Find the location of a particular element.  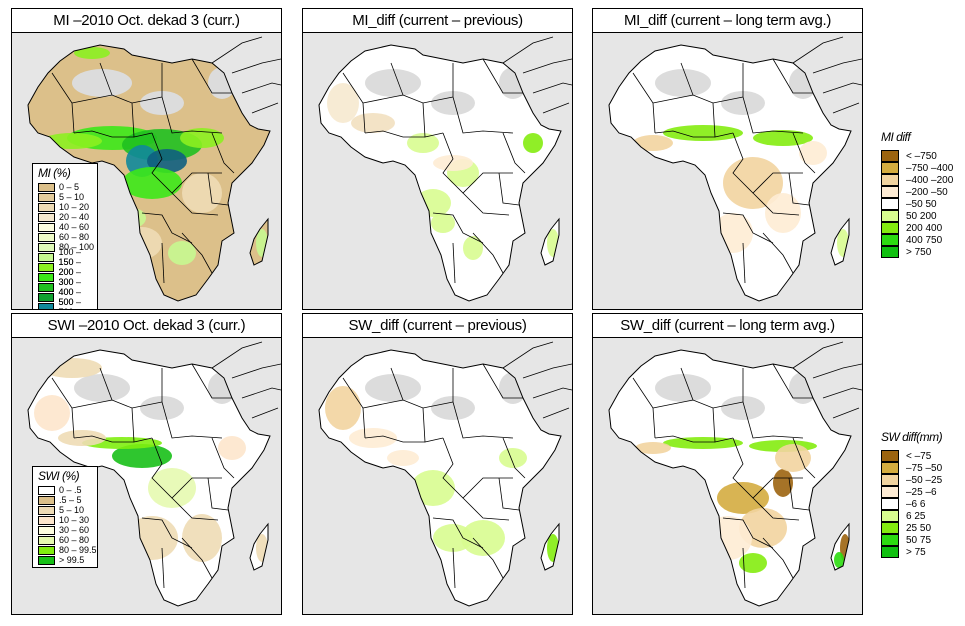

legend-label: 400 750 is located at coordinates (924, 240).